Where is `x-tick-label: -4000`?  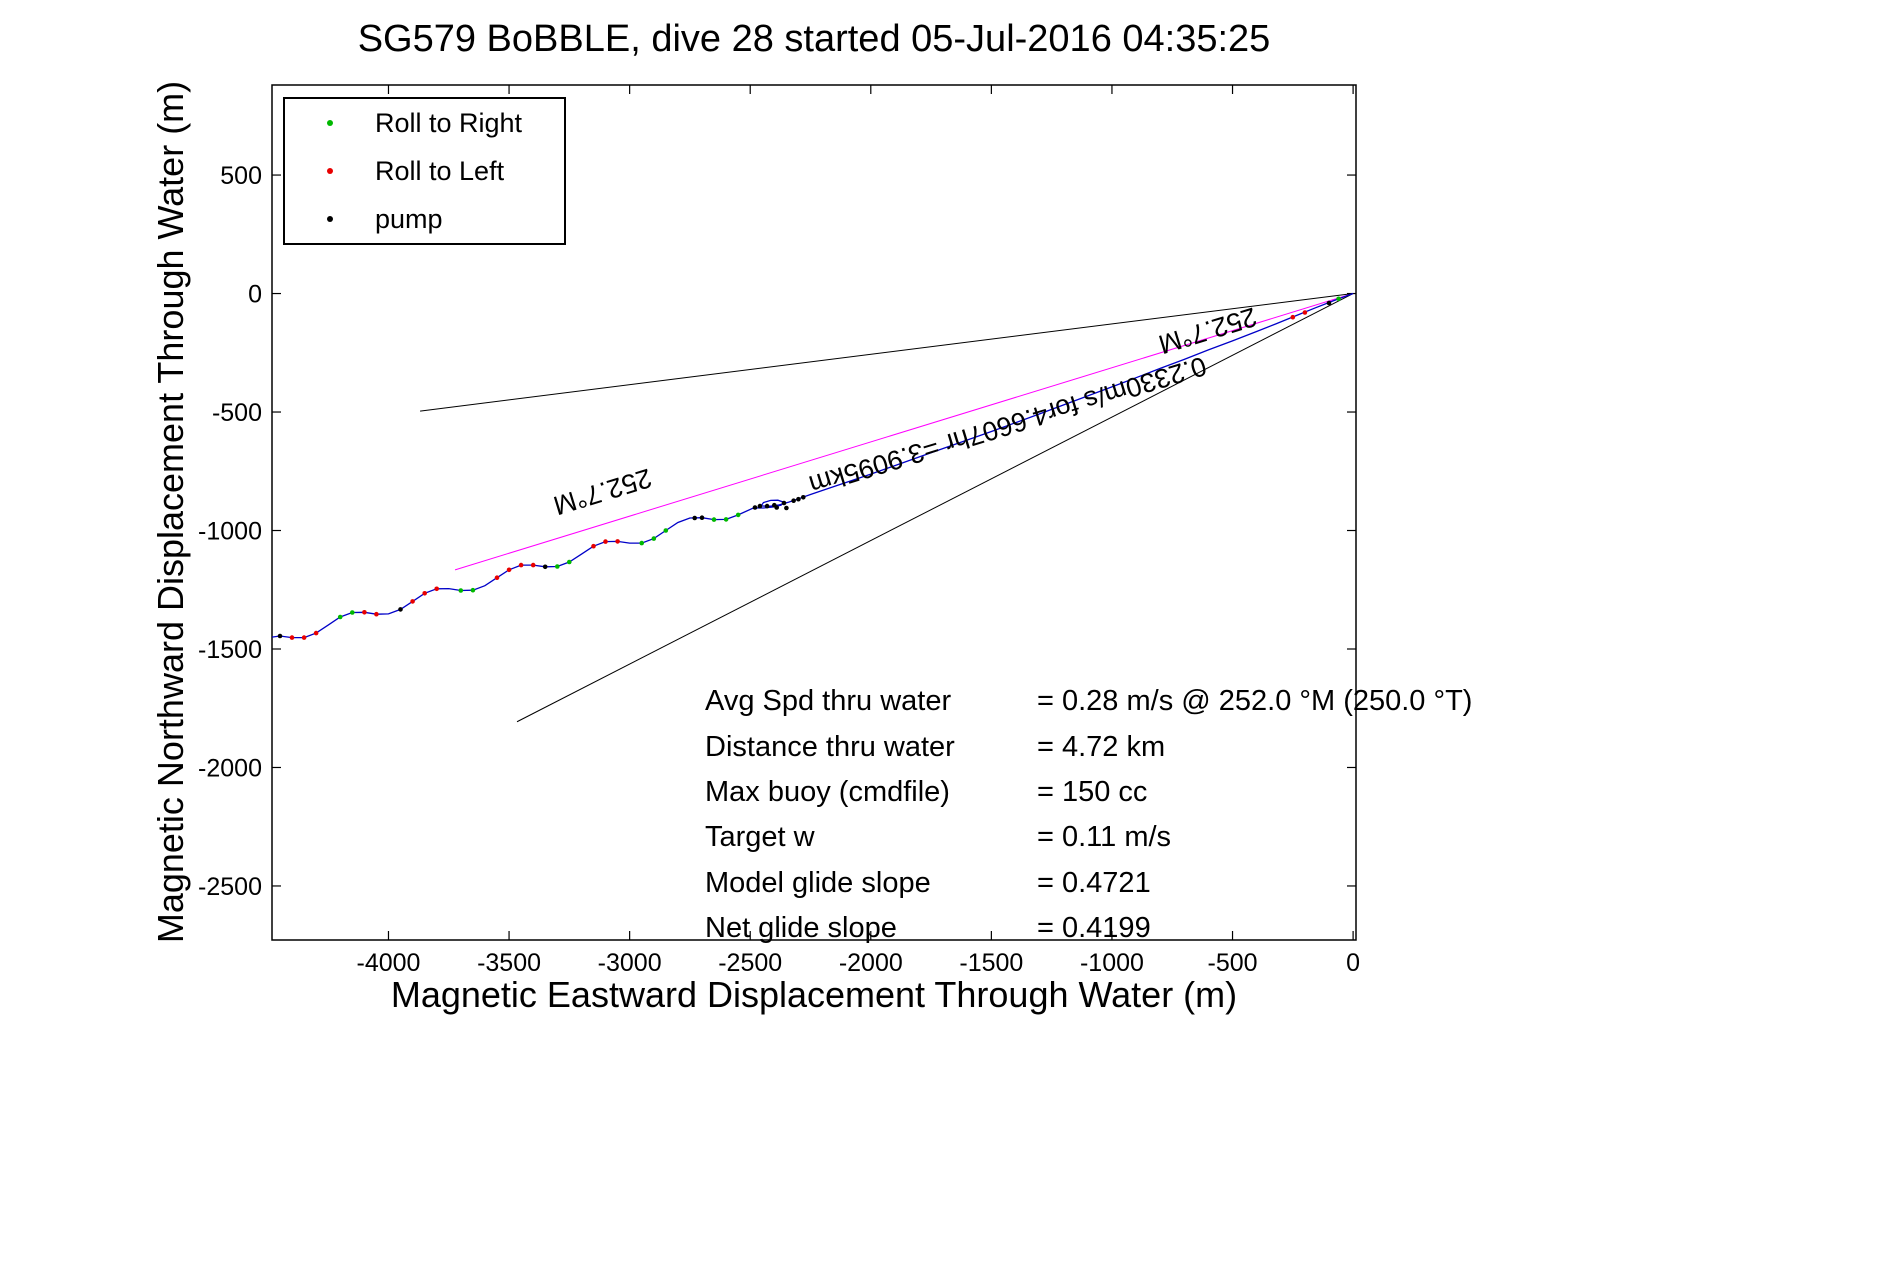 x-tick-label: -4000 is located at coordinates (389, 963).